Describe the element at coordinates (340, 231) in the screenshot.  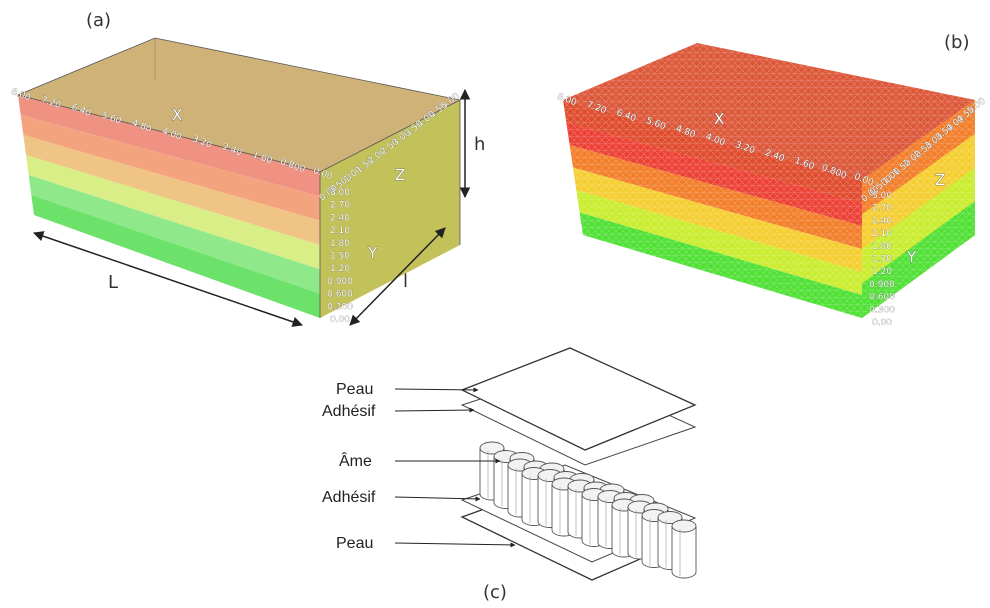
I see `y-a-tick-7: 2.10` at that location.